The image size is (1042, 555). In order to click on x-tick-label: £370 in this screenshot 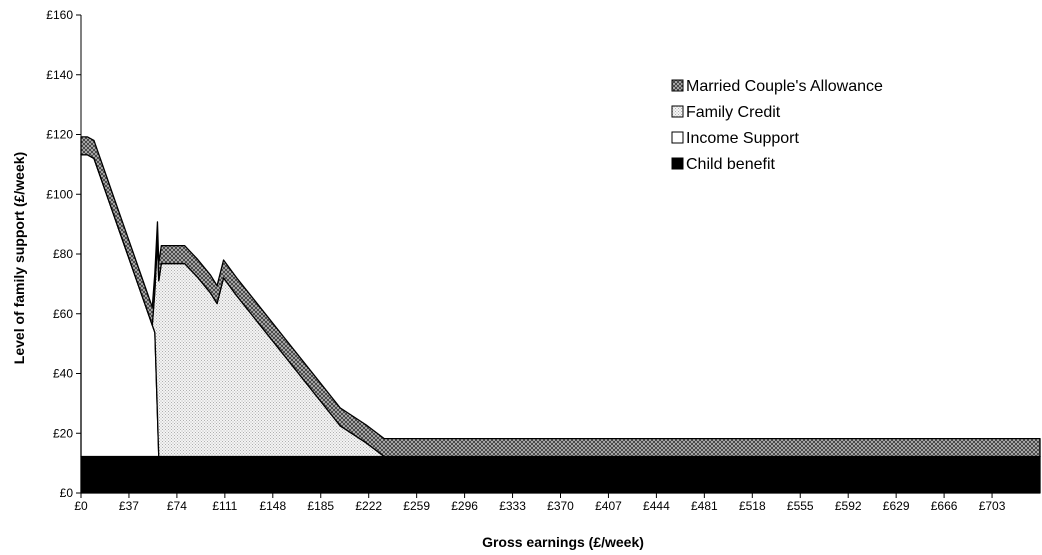, I will do `click(560, 506)`.